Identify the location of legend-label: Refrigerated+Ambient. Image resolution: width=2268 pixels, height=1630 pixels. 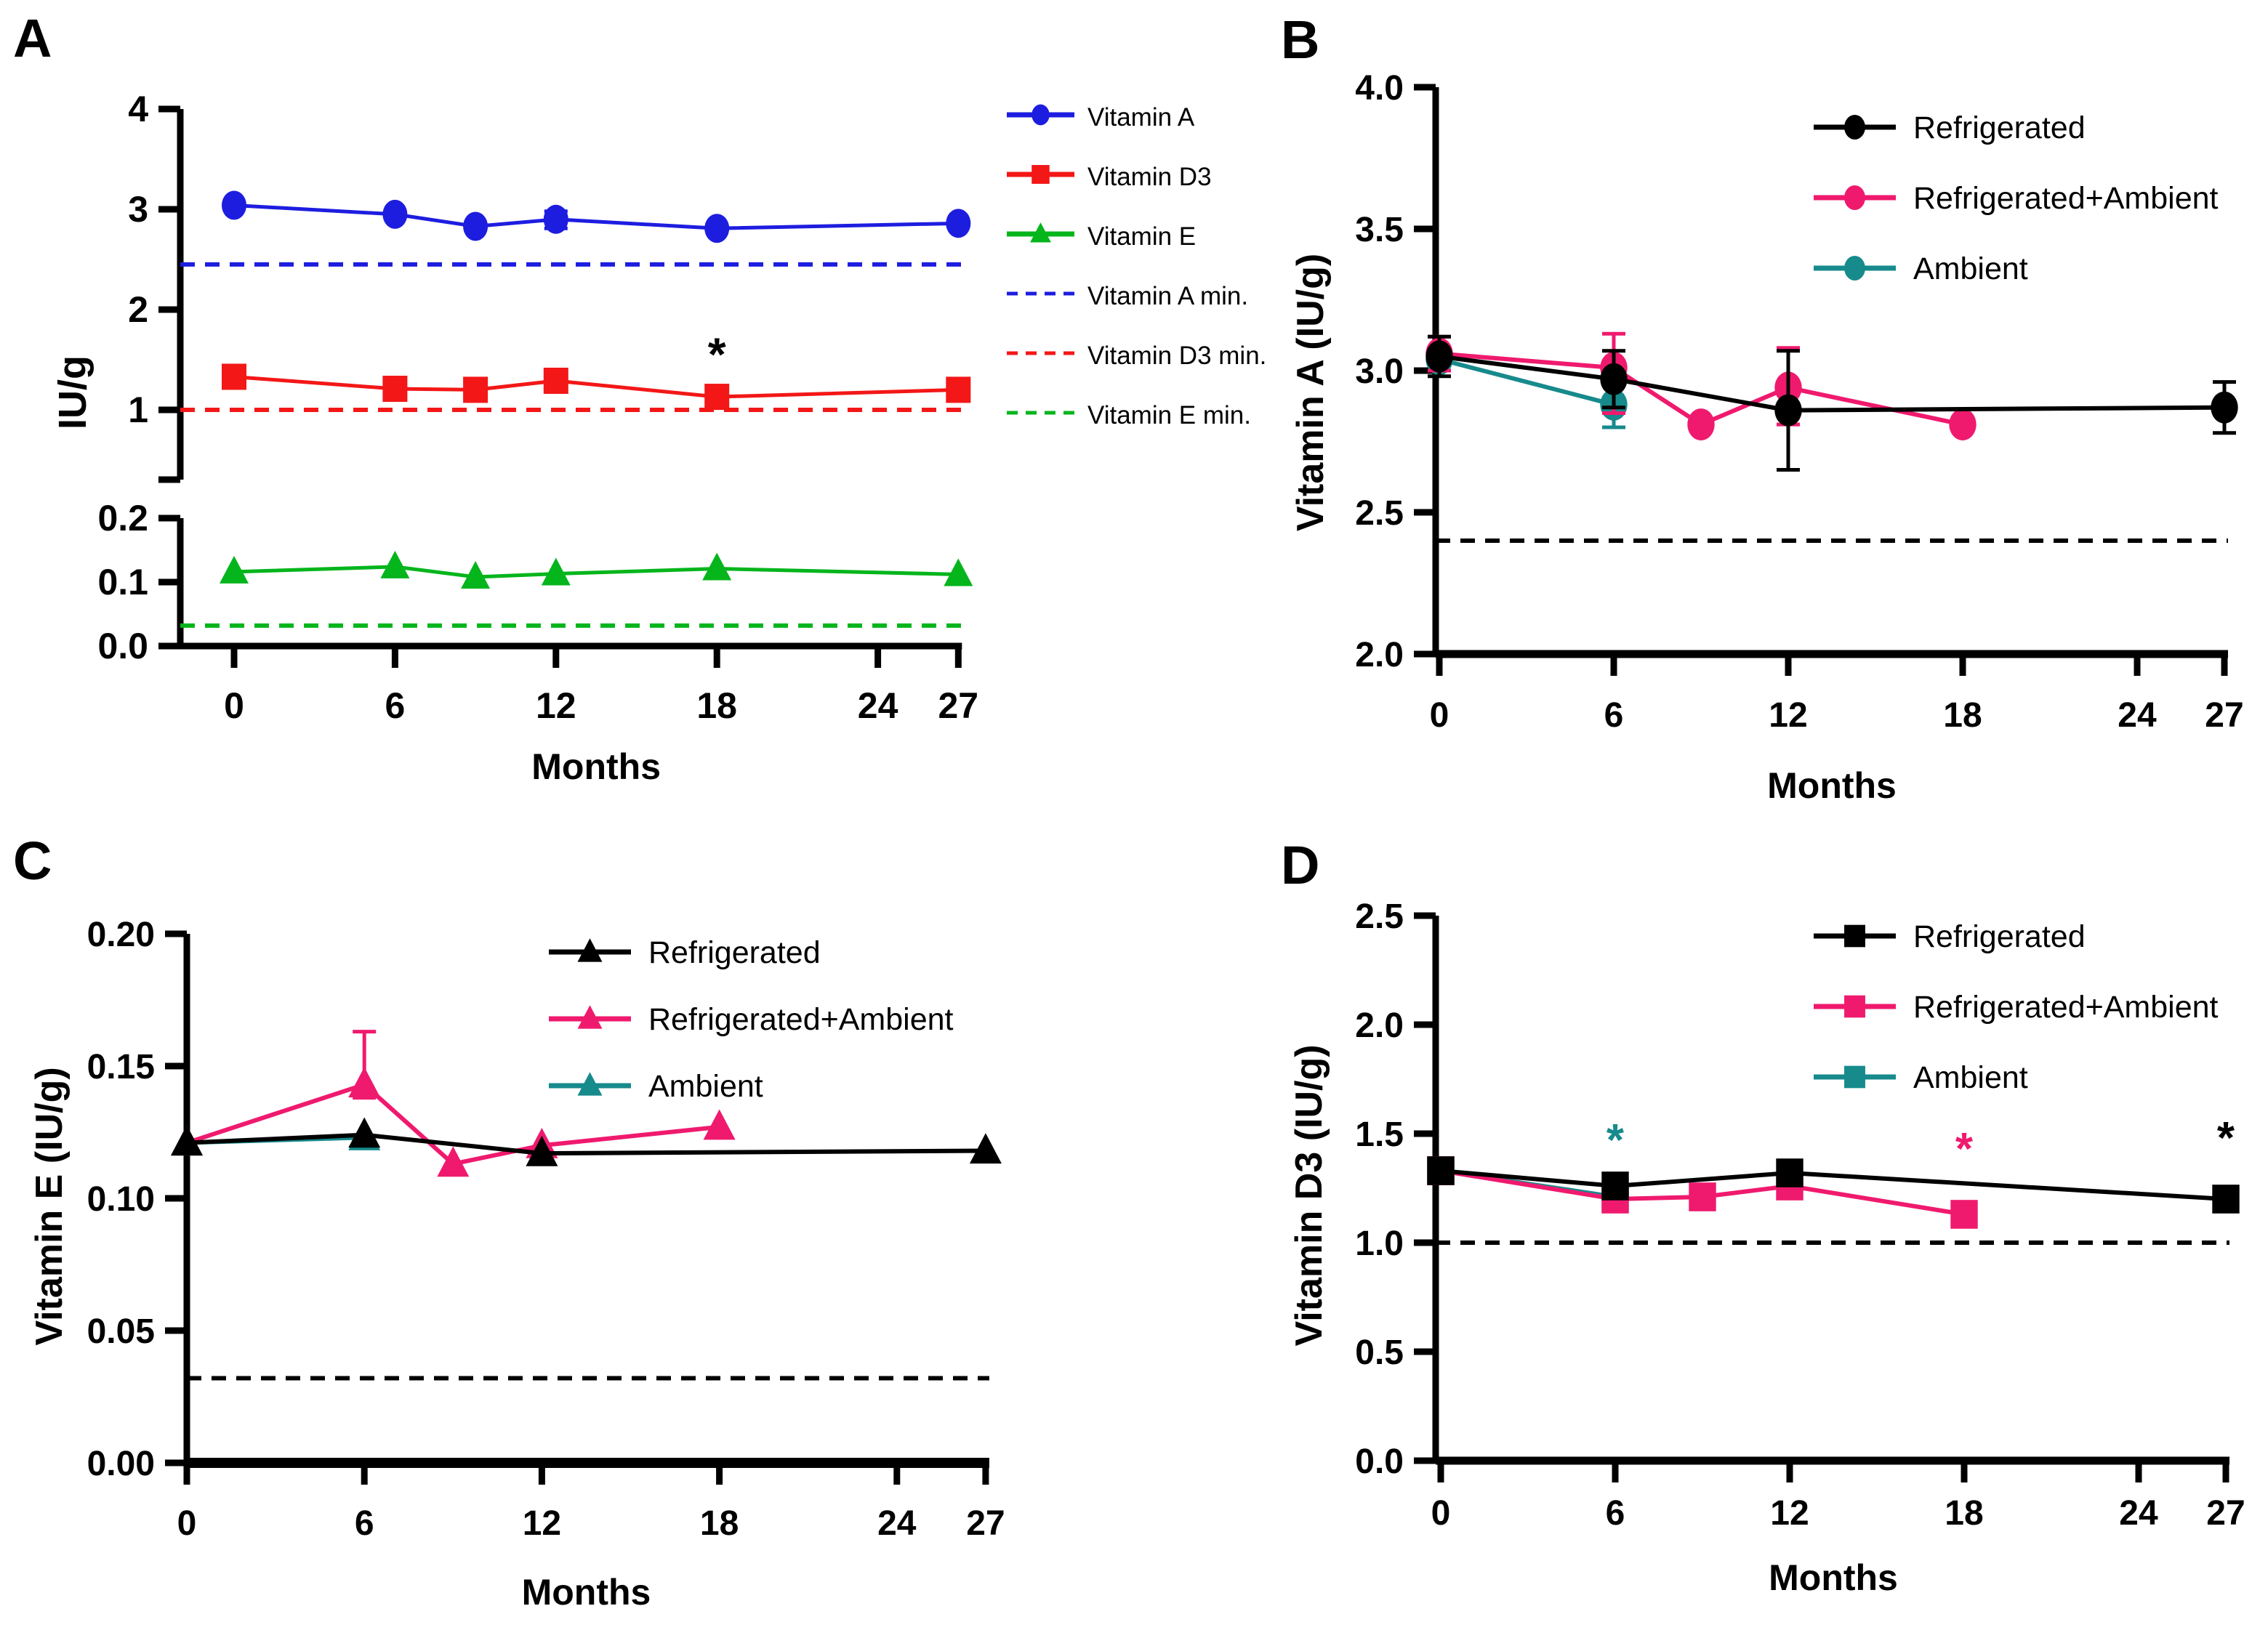
(2066, 1007).